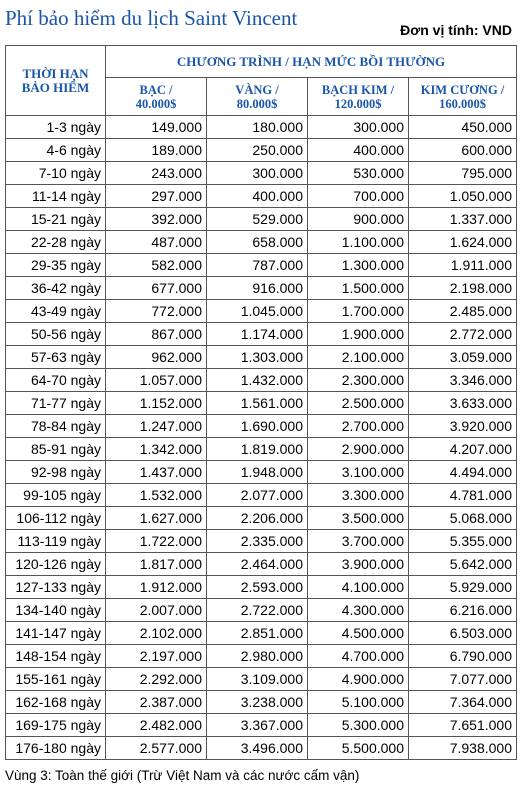 The width and height of the screenshot is (520, 790). Describe the element at coordinates (257, 725) in the screenshot. I see `premium-cell: 3.367.000` at that location.